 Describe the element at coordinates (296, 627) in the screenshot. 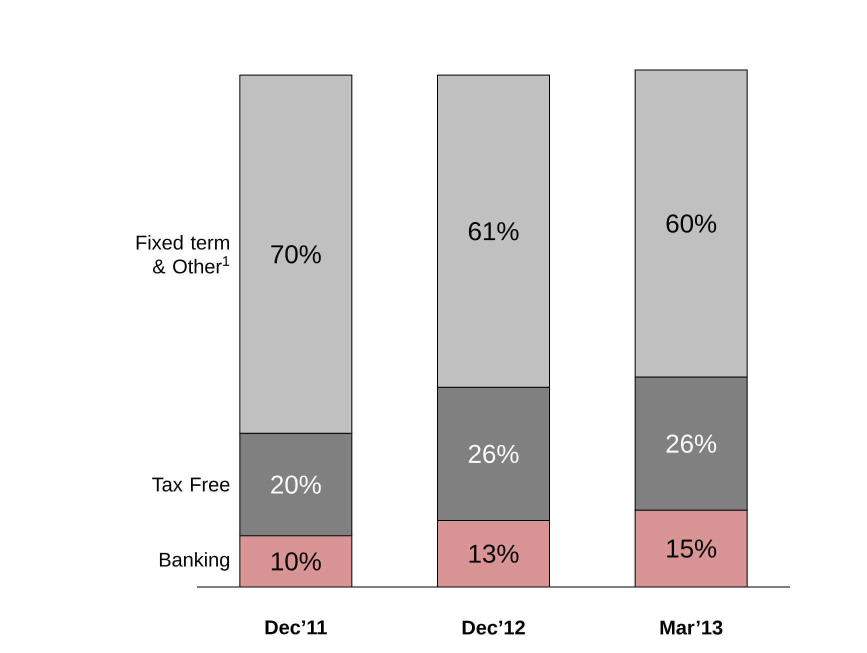

I see `x-tick-label: Dec’11` at that location.